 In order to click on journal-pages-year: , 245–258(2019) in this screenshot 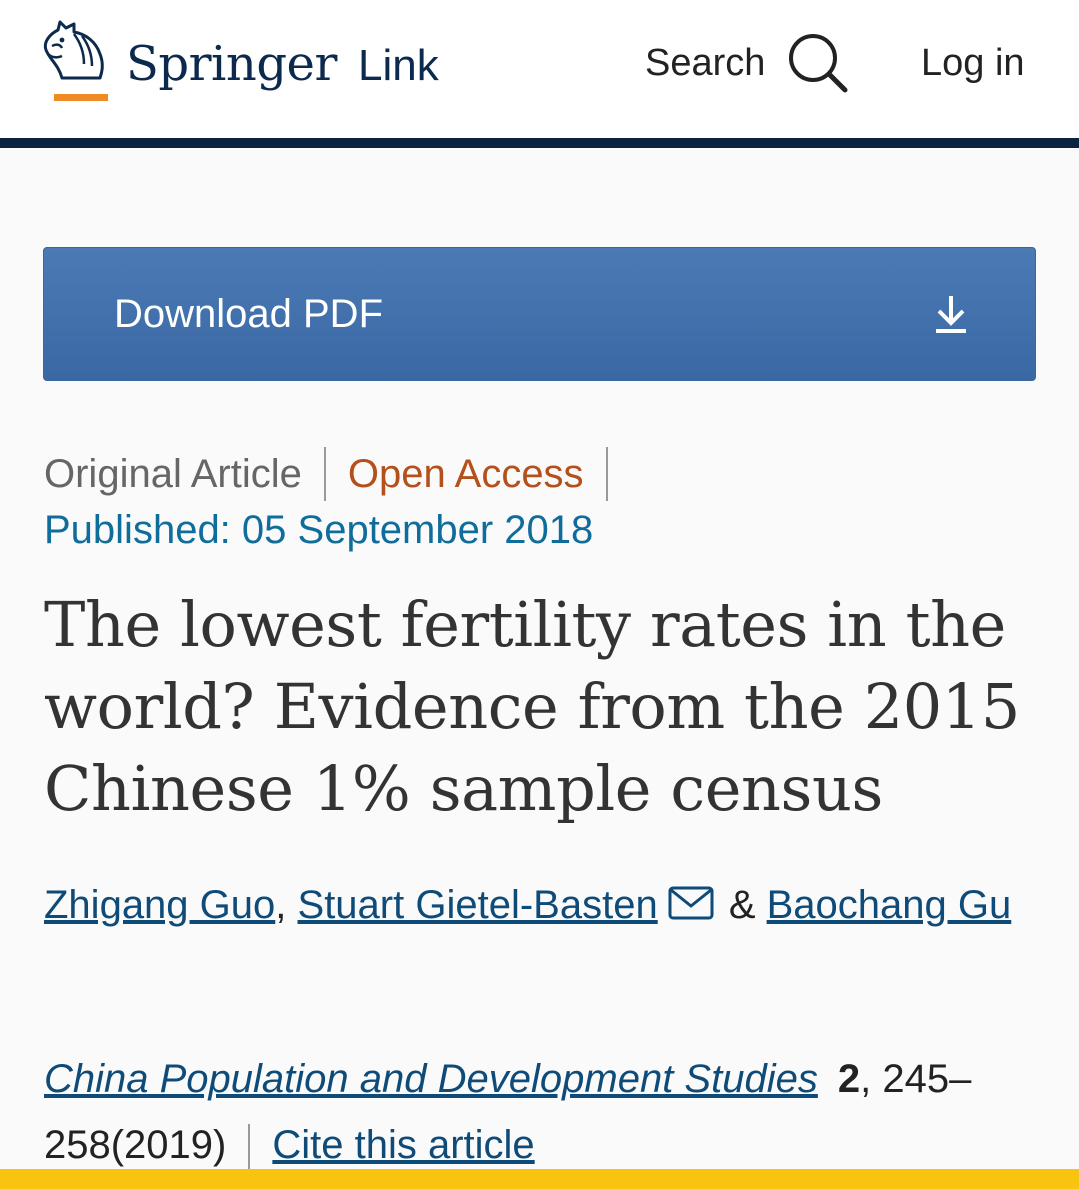, I will do `click(508, 1112)`.